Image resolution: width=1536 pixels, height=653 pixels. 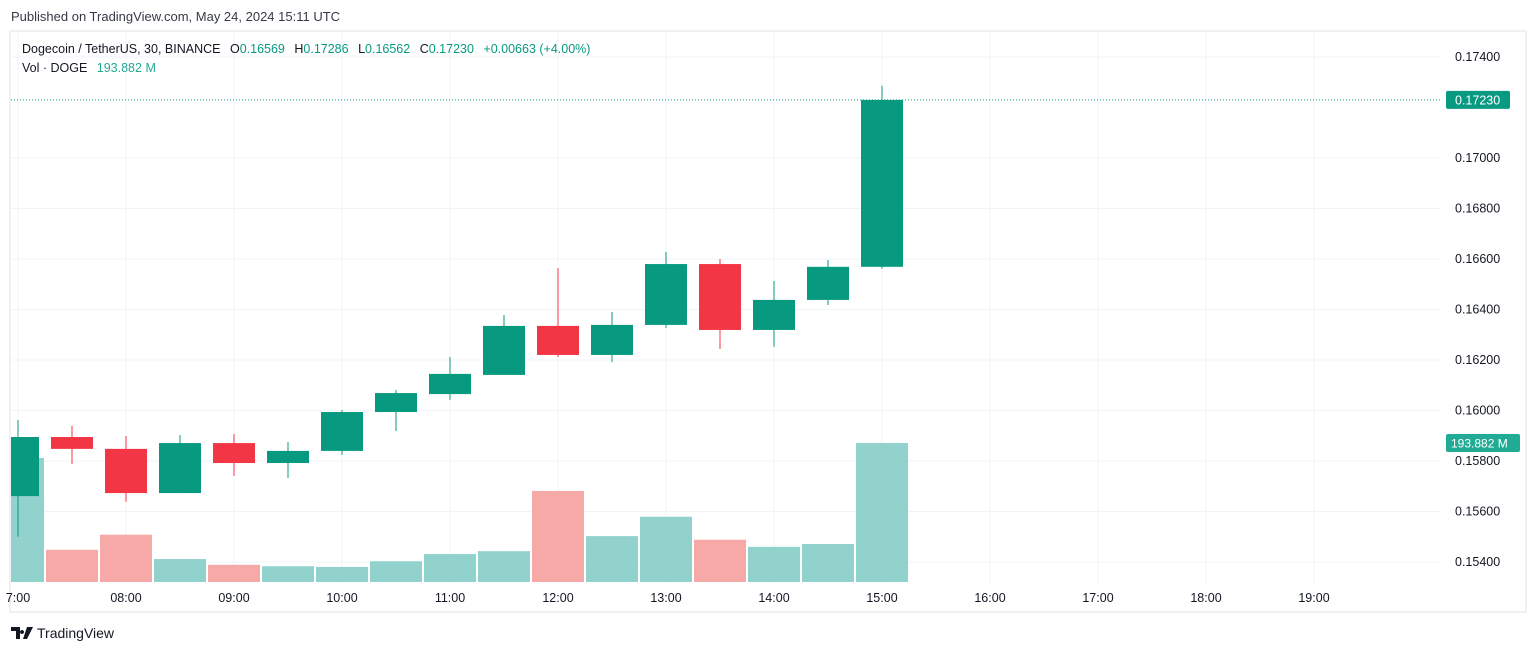 I want to click on x-tick-label: 08:00, so click(x=125, y=598).